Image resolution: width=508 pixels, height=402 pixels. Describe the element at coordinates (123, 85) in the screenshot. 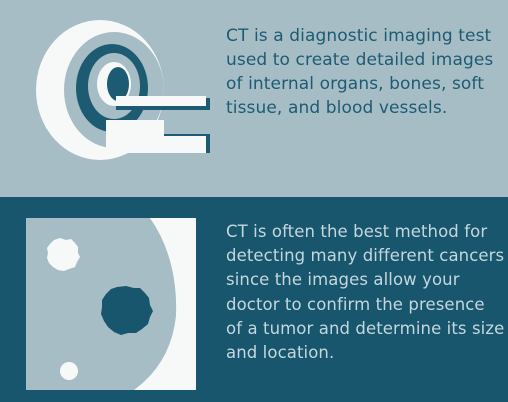

I see `ct-scanner-icon` at that location.